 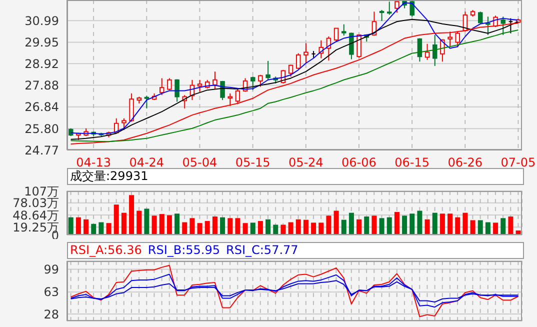 I want to click on y-tick-label: 28, so click(x=51, y=314).